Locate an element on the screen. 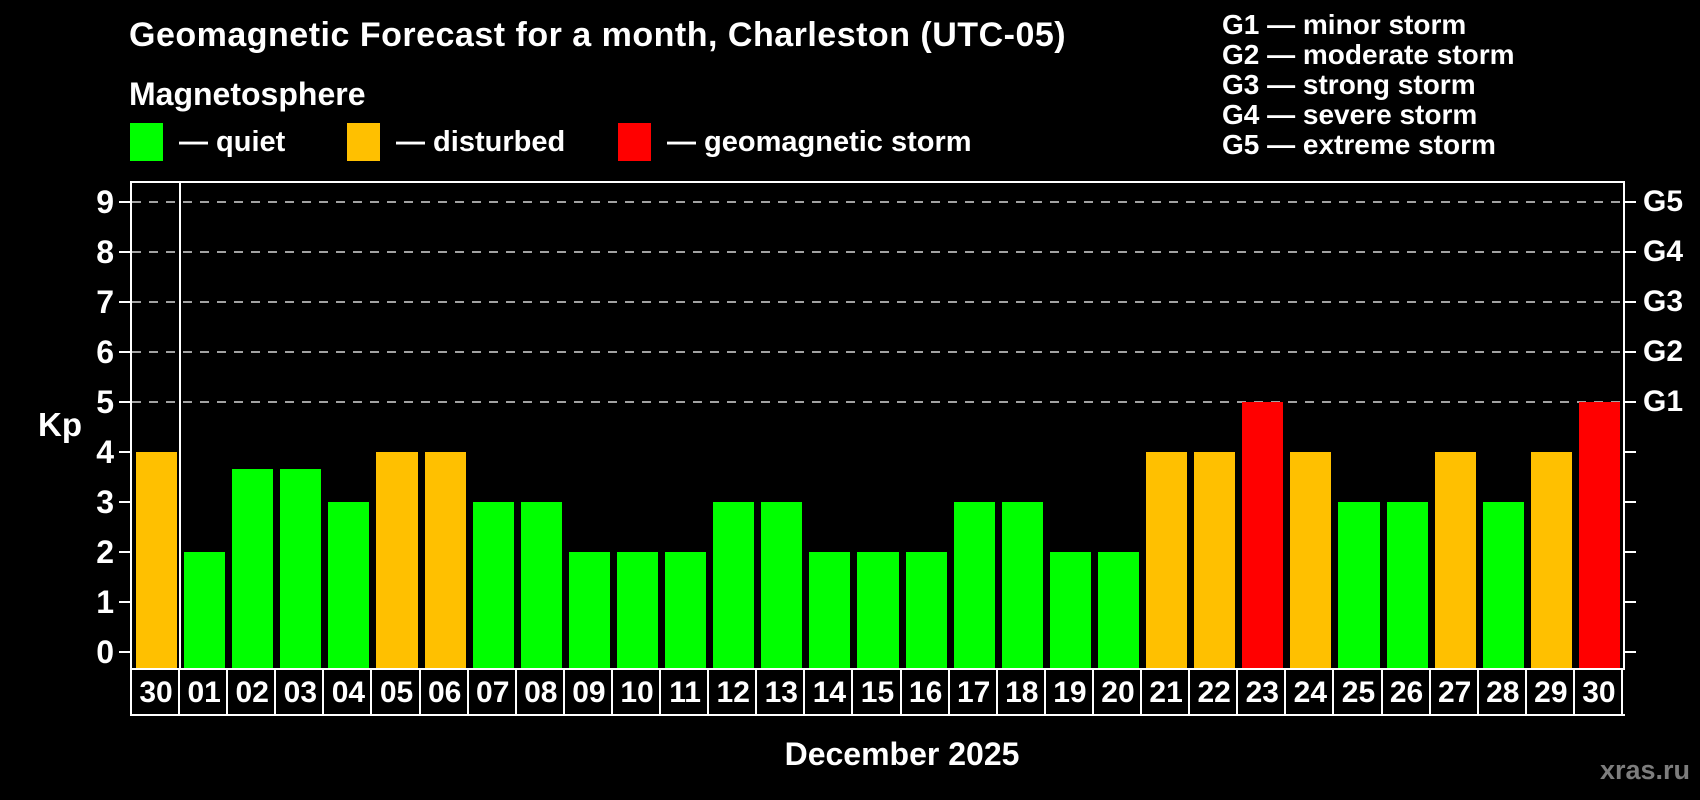 The width and height of the screenshot is (1700, 800). x-axis-day-label-5: 05 is located at coordinates (396, 692).